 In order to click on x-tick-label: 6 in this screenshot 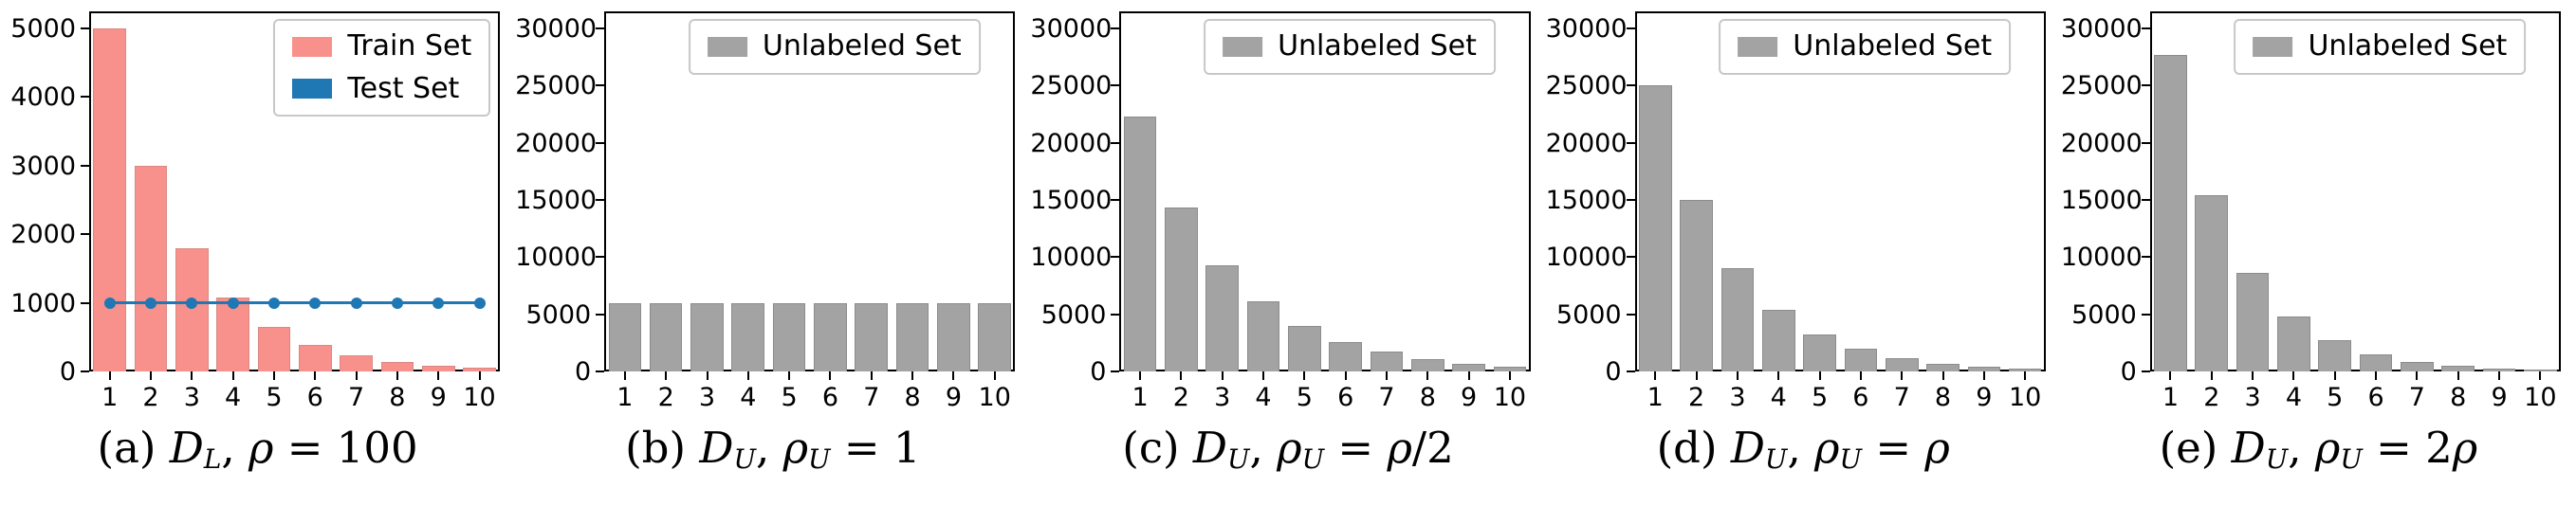, I will do `click(1860, 397)`.